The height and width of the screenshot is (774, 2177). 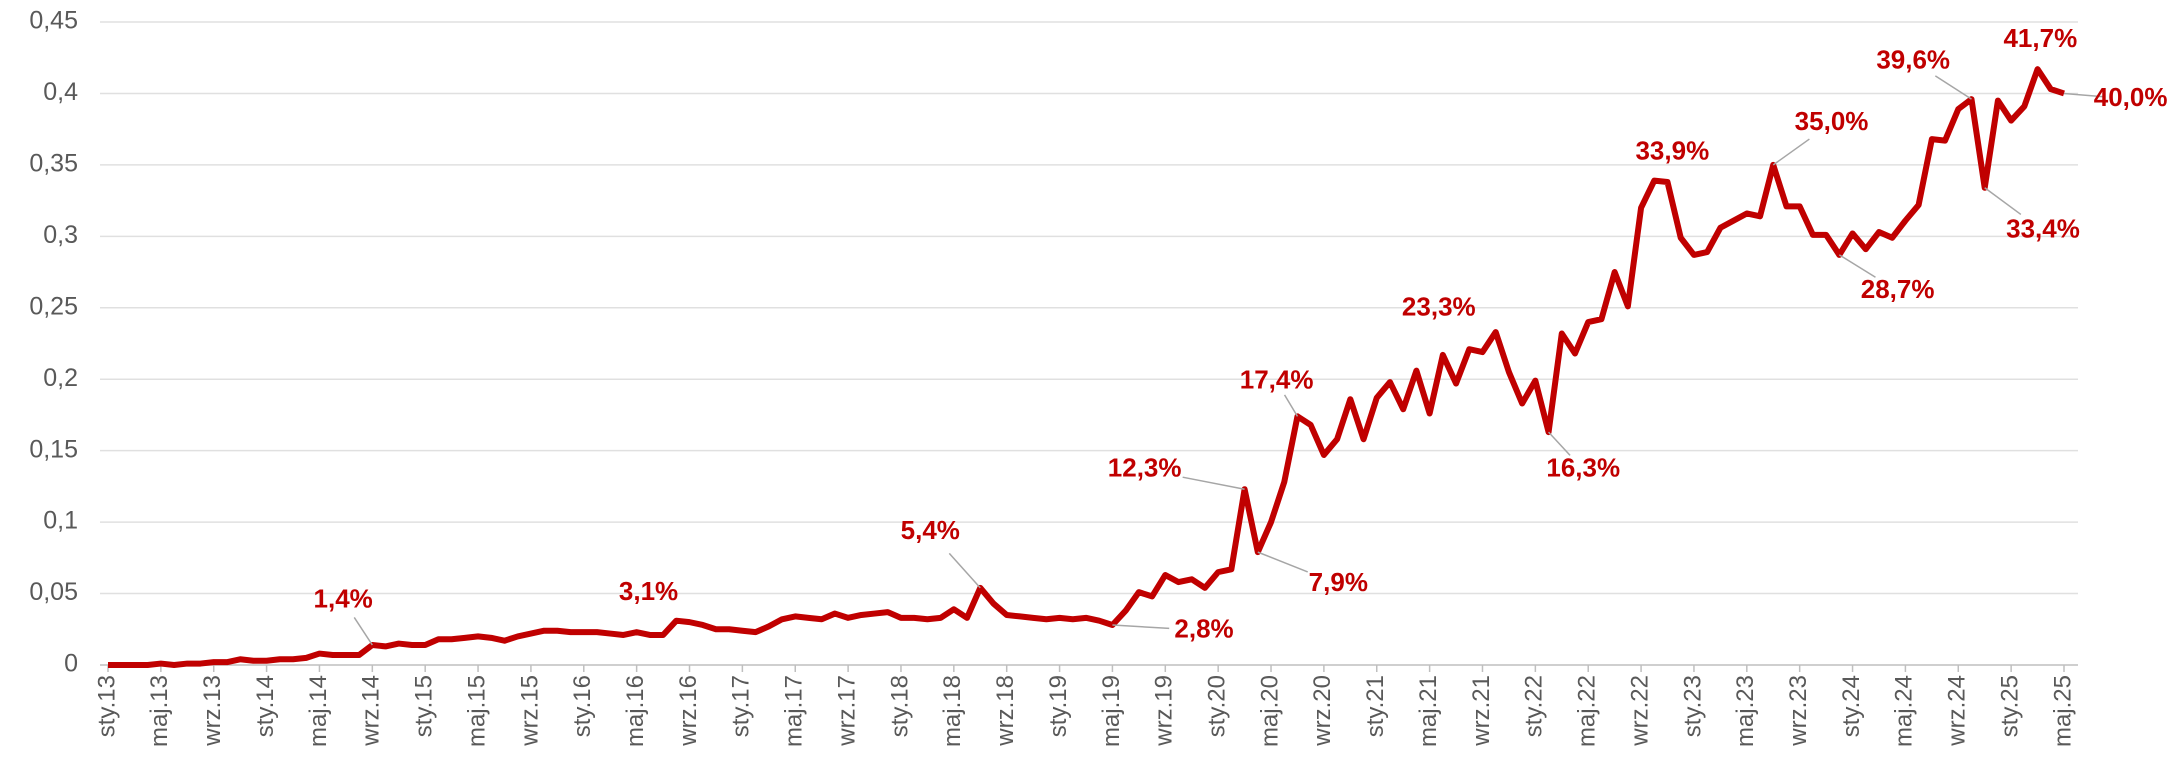 What do you see at coordinates (1322, 711) in the screenshot?
I see `x-tick-label: wrz.20` at bounding box center [1322, 711].